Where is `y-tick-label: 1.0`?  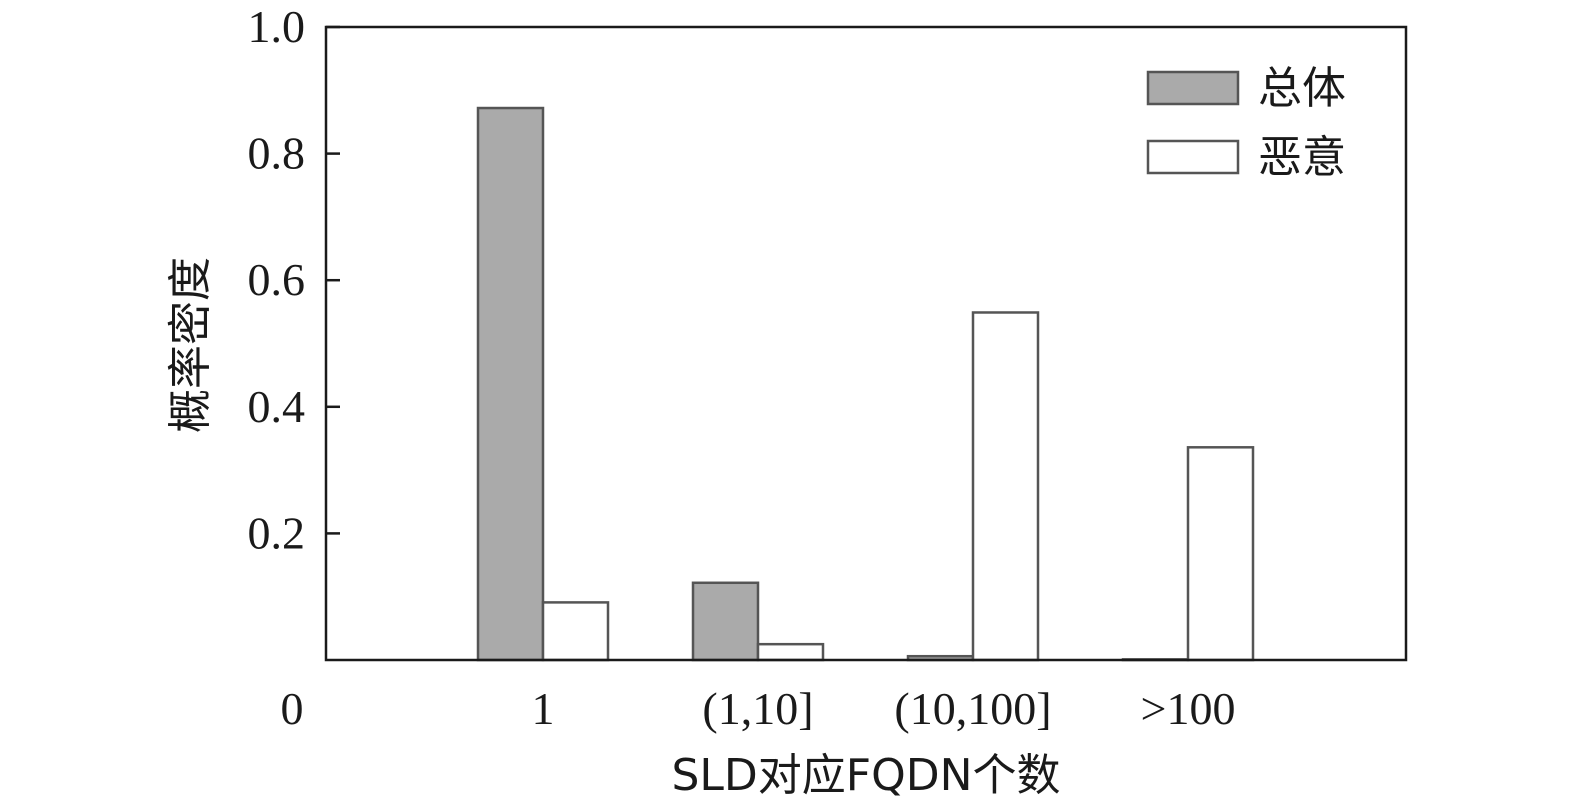 y-tick-label: 1.0 is located at coordinates (277, 26).